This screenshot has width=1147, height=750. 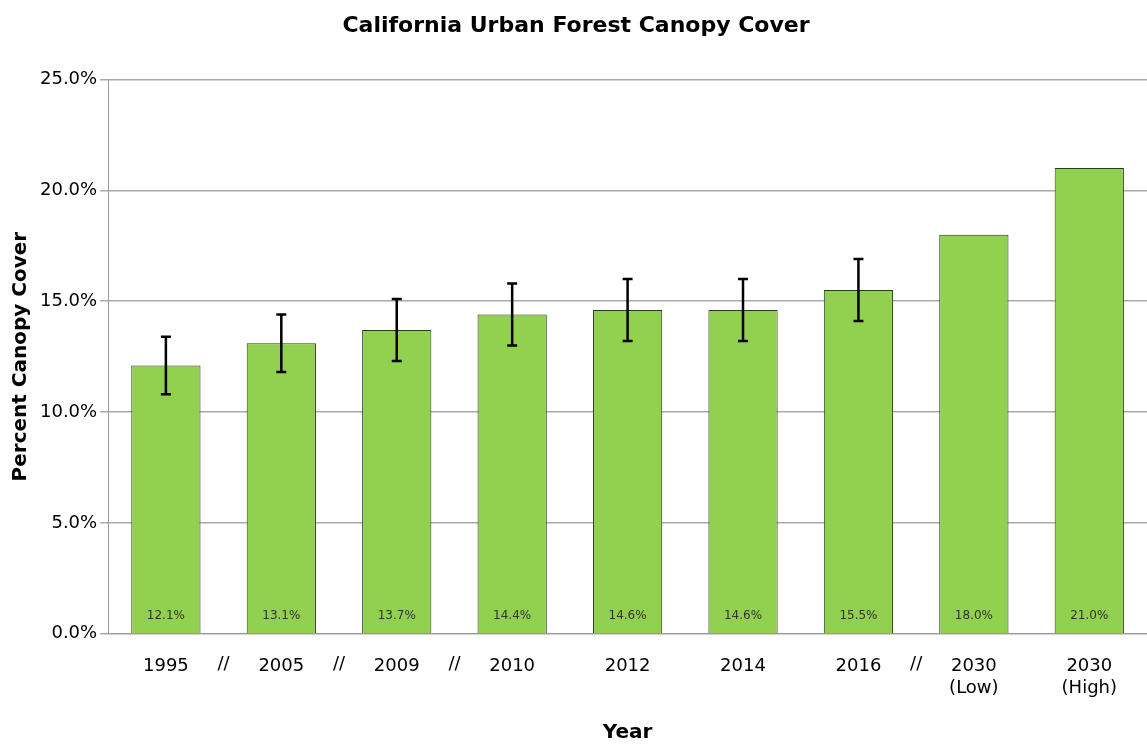 What do you see at coordinates (281, 665) in the screenshot?
I see `x-tick-label: 2005` at bounding box center [281, 665].